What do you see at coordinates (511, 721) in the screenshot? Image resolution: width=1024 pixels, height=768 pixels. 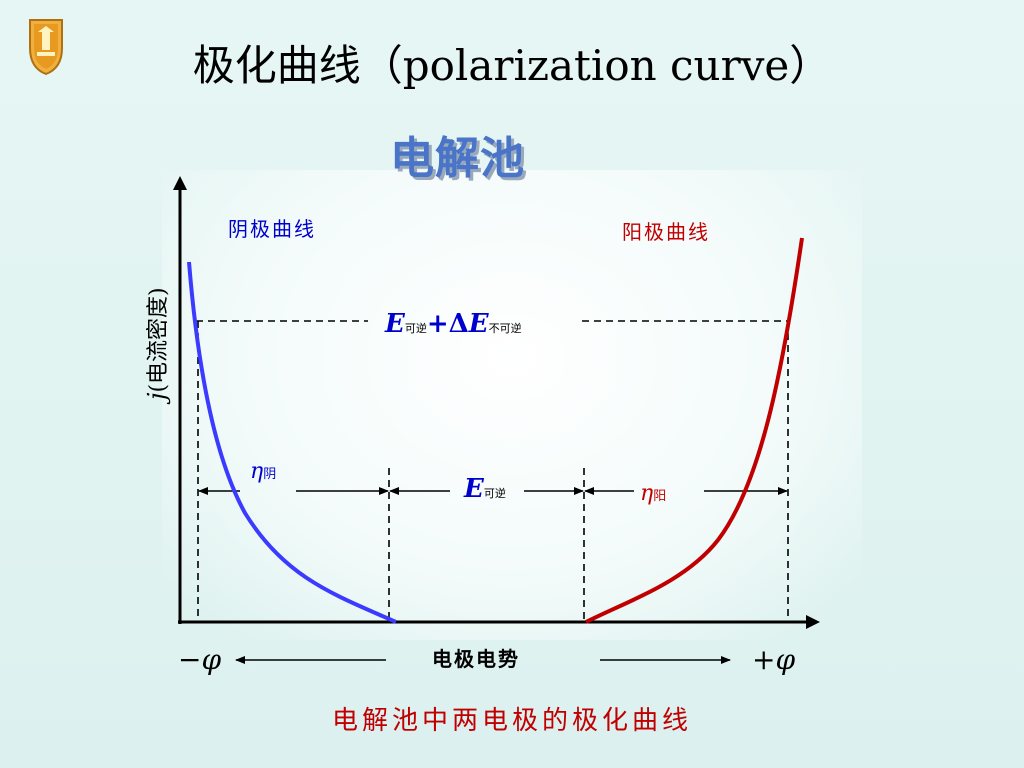 I see `figure-caption: 电解池中两电极的极化曲线` at bounding box center [511, 721].